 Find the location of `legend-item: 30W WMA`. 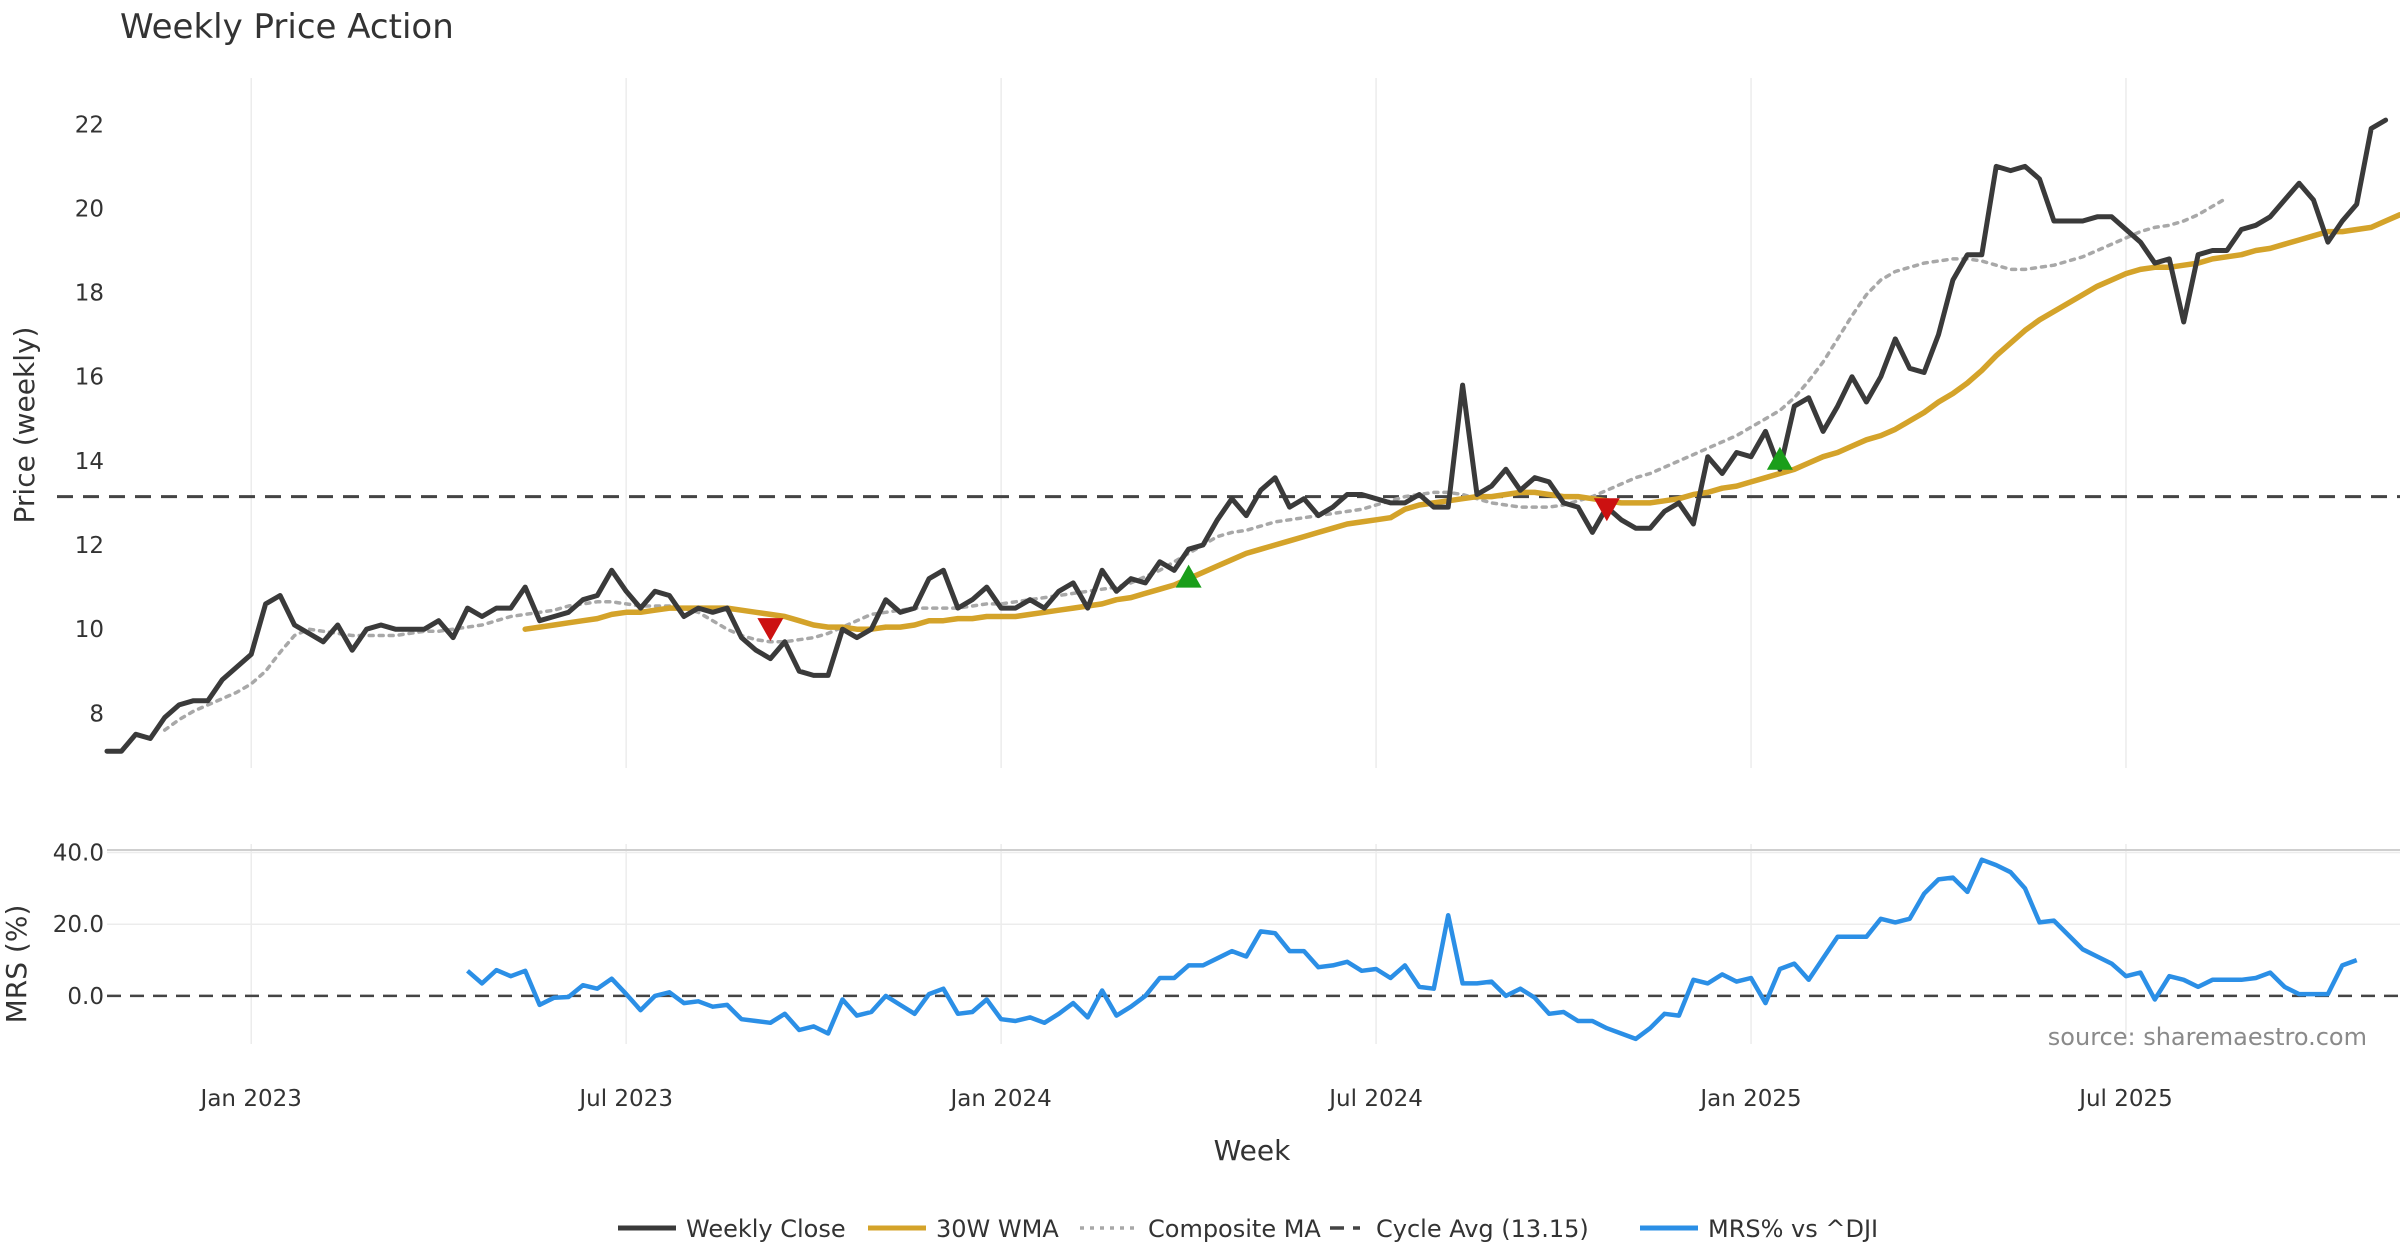

legend-item: 30W WMA is located at coordinates (963, 1229).